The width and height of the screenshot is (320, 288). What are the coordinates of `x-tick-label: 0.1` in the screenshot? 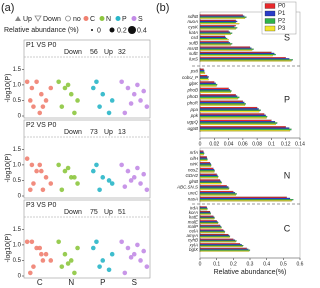 It's located at (216, 264).